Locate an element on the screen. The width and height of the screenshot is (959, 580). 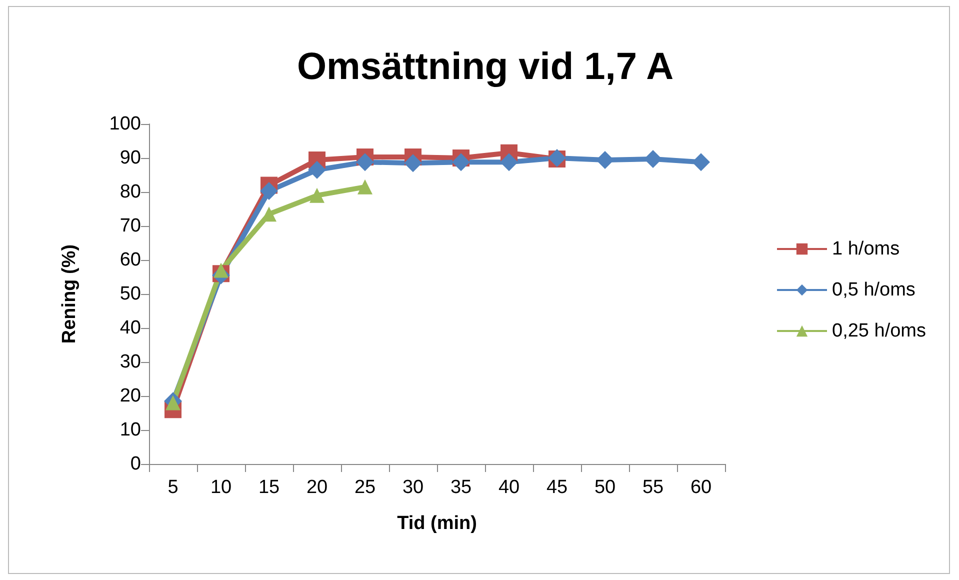
legend-label: 0,5 h/oms is located at coordinates (874, 290).